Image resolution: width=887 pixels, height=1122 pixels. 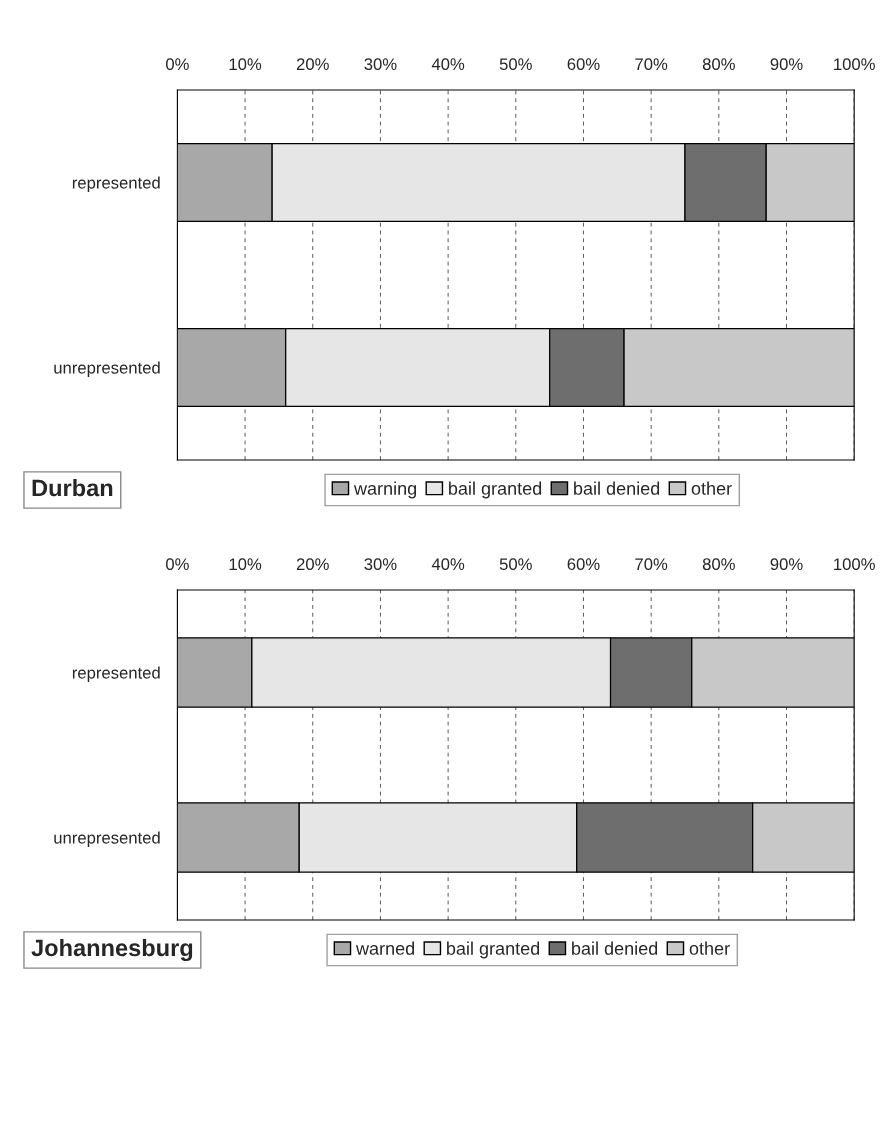 I want to click on legend-label: warned, so click(x=385, y=948).